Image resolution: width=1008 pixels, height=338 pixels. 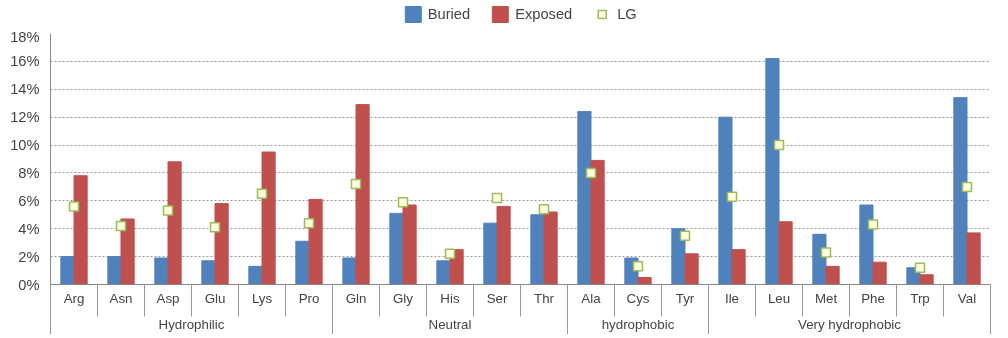 What do you see at coordinates (168, 298) in the screenshot?
I see `x-tick-label: Asp` at bounding box center [168, 298].